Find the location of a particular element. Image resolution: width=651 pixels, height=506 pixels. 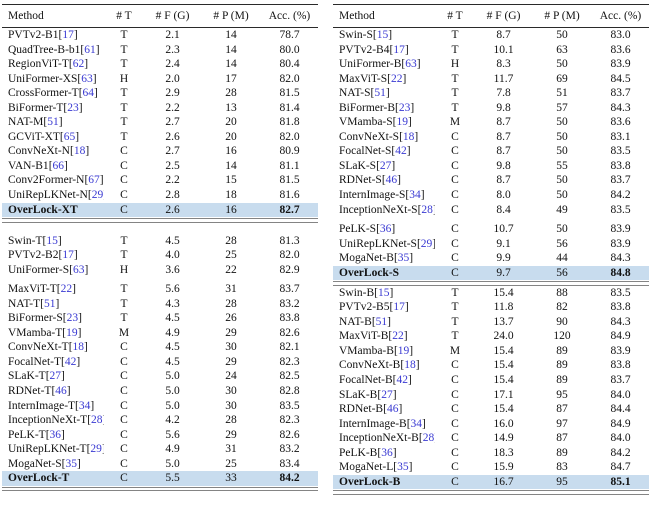

table-row-highlight: OverLock-B C 16.7 95 85.1 is located at coordinates (491, 482).